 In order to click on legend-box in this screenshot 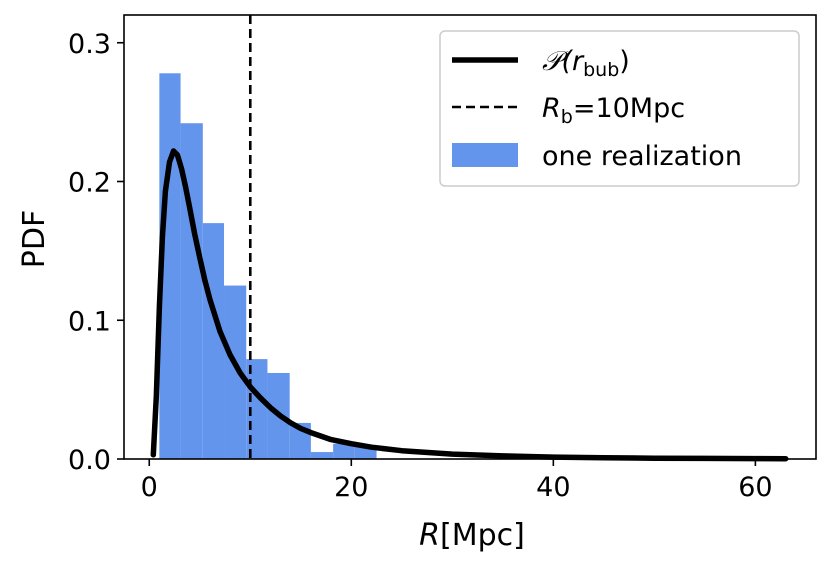, I will do `click(619, 108)`.